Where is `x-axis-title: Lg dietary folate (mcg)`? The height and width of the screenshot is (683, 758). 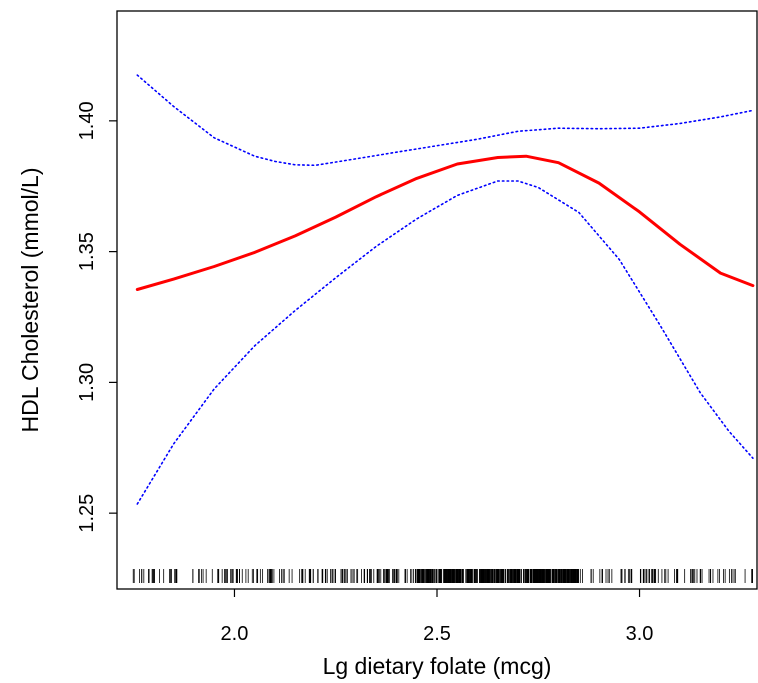
x-axis-title: Lg dietary folate (mcg) is located at coordinates (437, 666).